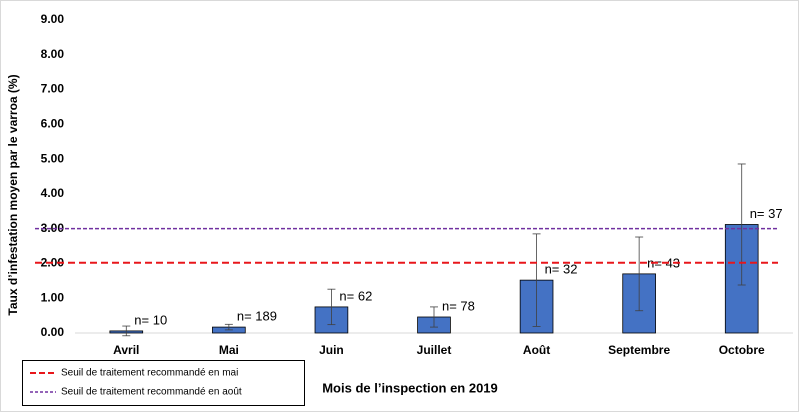  What do you see at coordinates (149, 373) in the screenshot?
I see `legend-label: Seuil de traitement recommandé en mai` at bounding box center [149, 373].